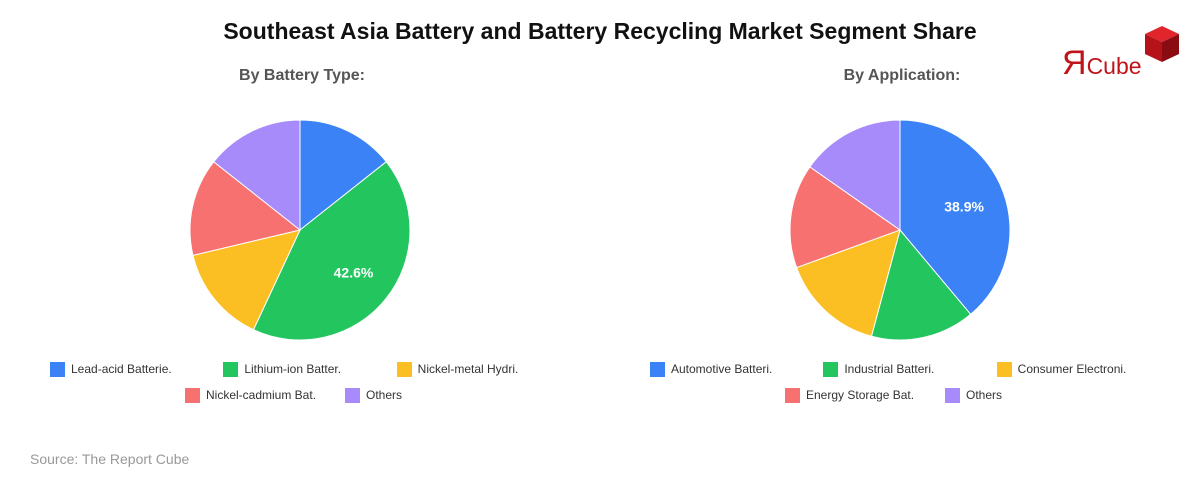 The image size is (1200, 480). I want to click on legend-item: Energy Storage Bat., so click(855, 395).